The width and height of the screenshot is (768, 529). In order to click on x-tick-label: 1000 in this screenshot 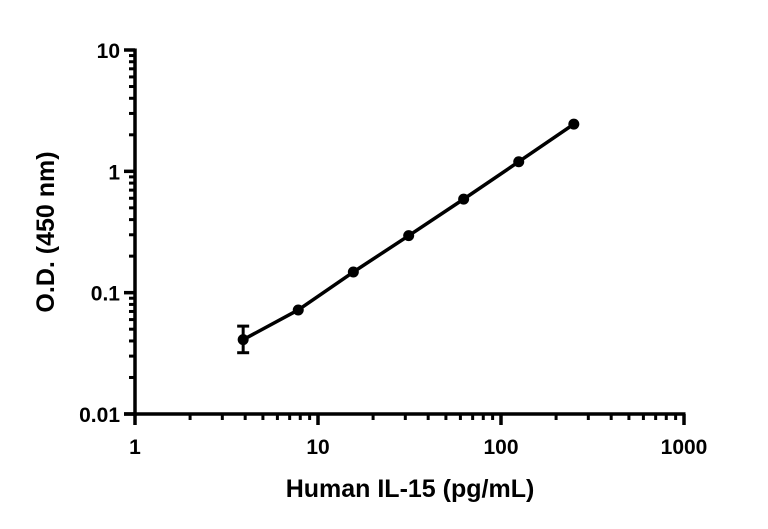, I will do `click(684, 447)`.